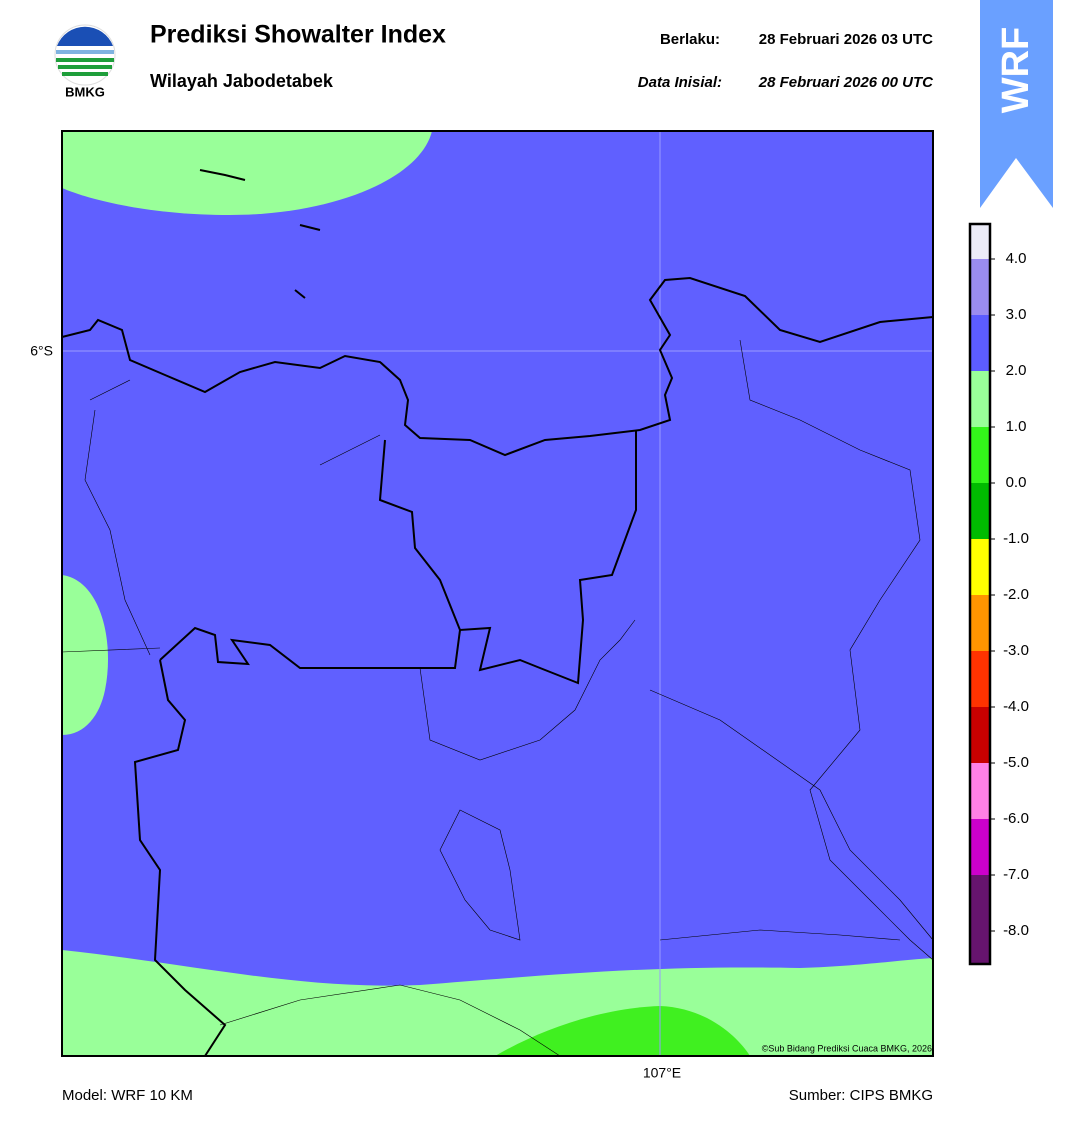  I want to click on colorbar-tick-label: -3.0, so click(1016, 650).